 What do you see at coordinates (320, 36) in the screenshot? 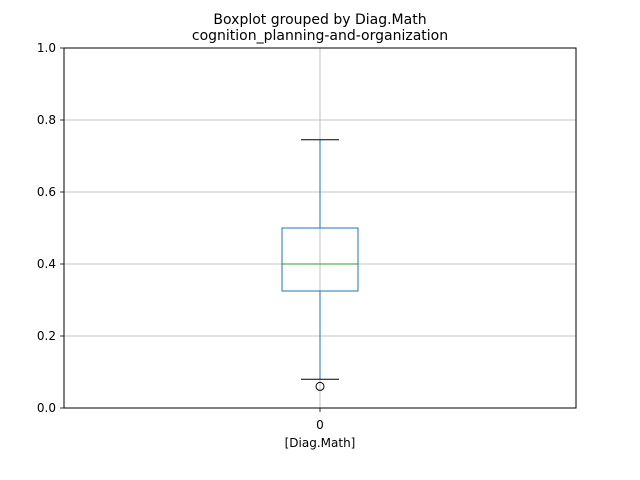
I see `chart-title: cognition_planning-and-organization` at bounding box center [320, 36].